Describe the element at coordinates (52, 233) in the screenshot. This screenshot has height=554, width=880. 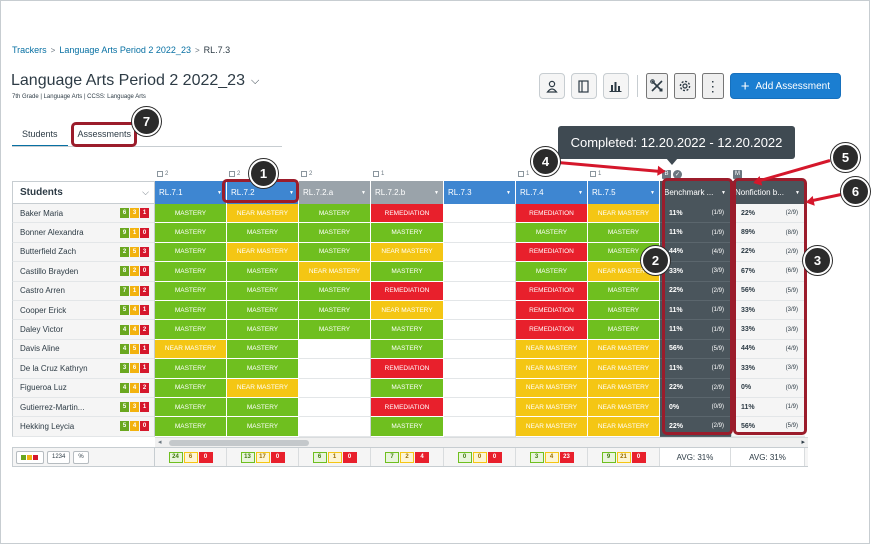
I see `student-name: Bonner Alexandra` at that location.